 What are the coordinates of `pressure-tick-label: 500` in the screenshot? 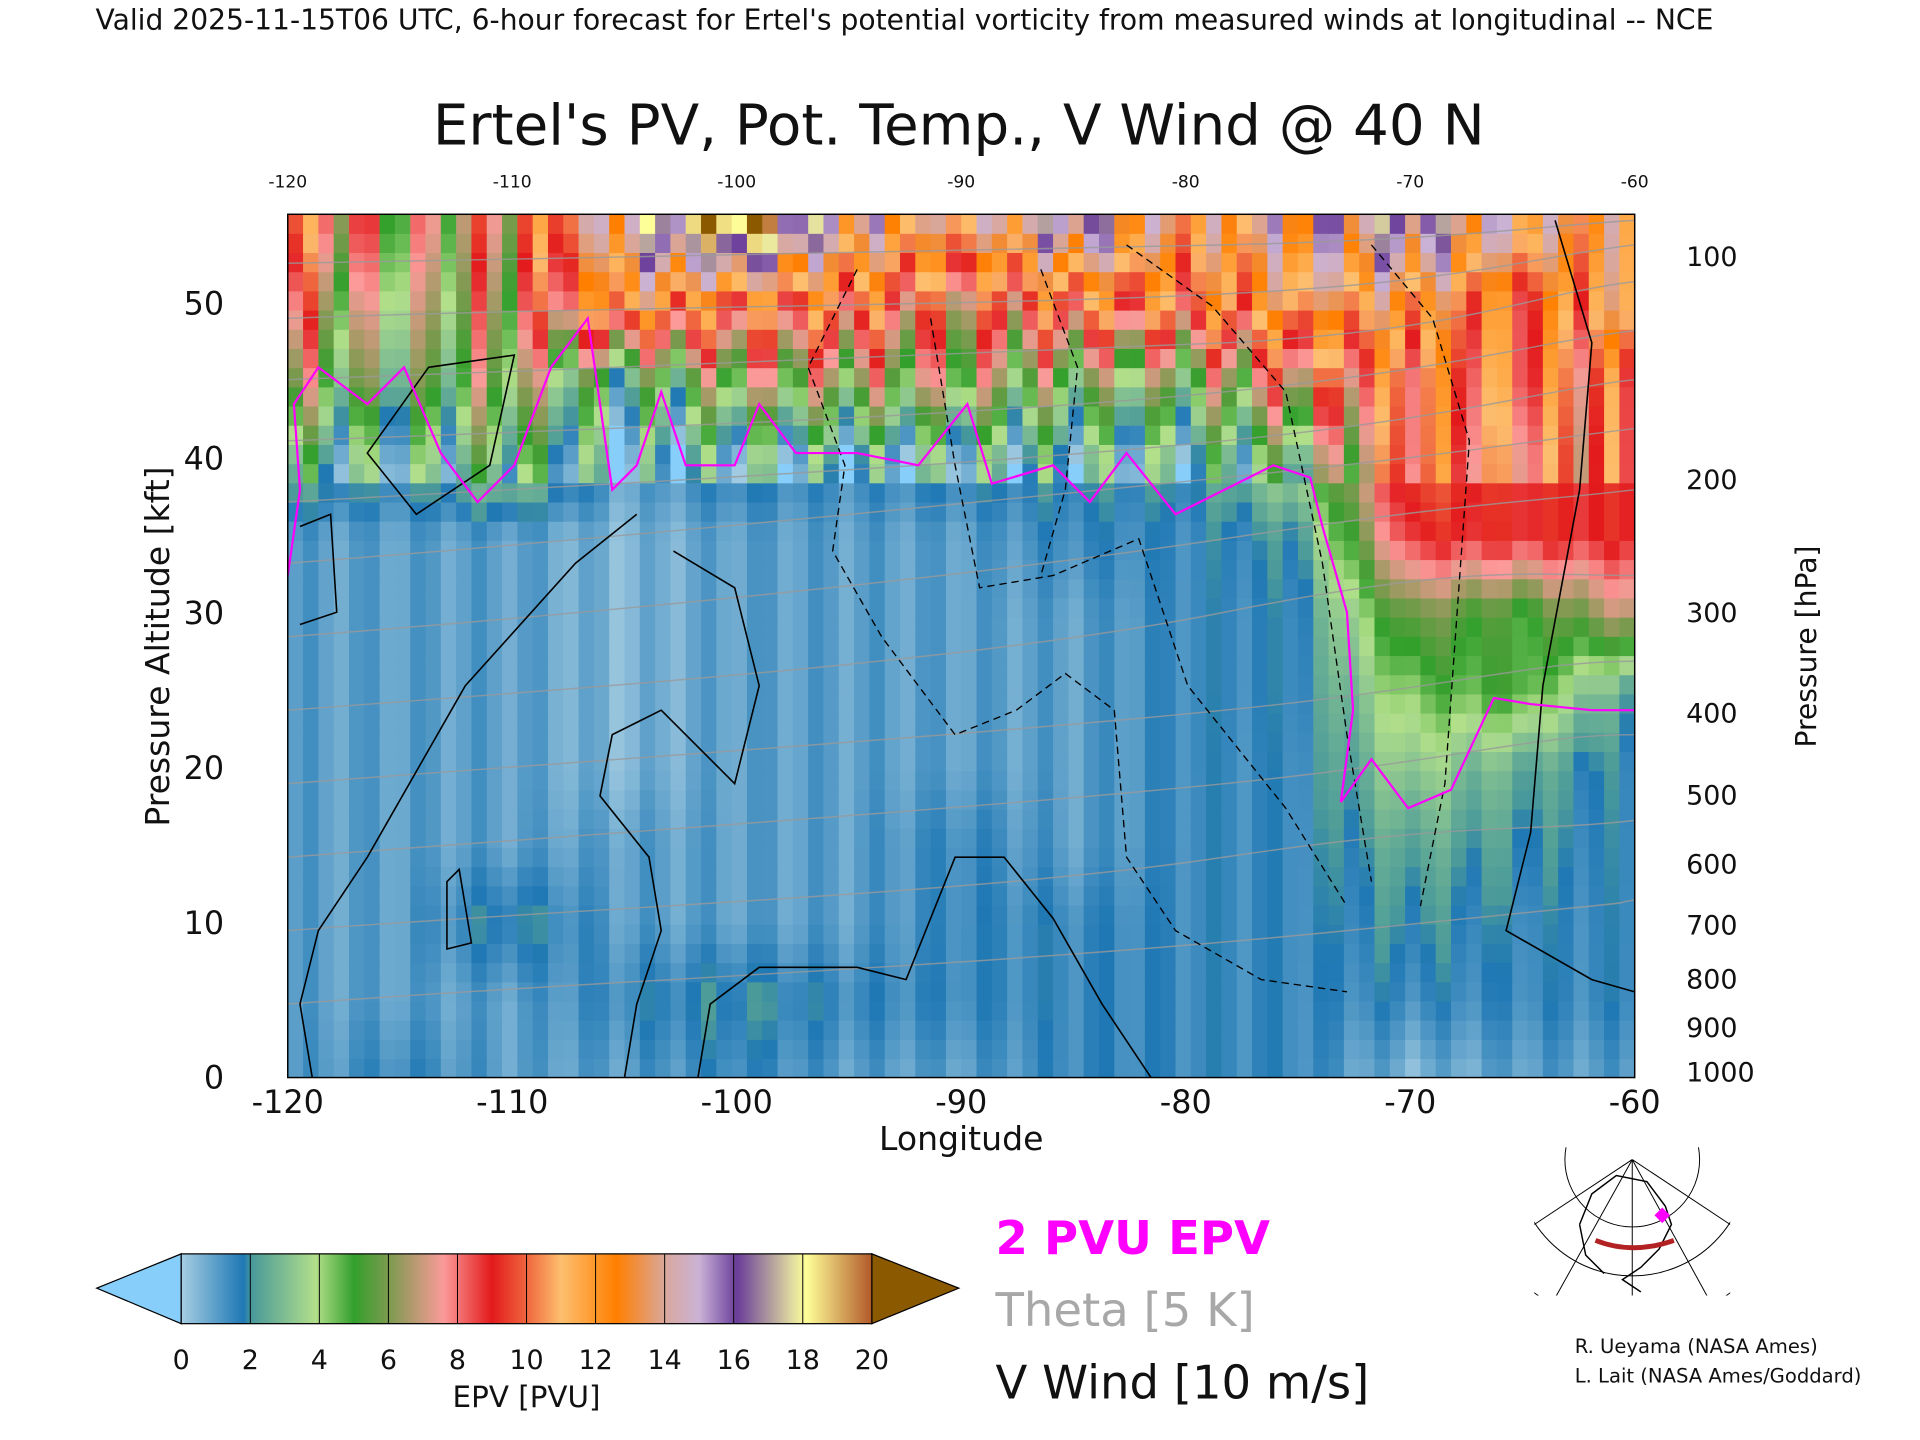 It's located at (1711, 795).